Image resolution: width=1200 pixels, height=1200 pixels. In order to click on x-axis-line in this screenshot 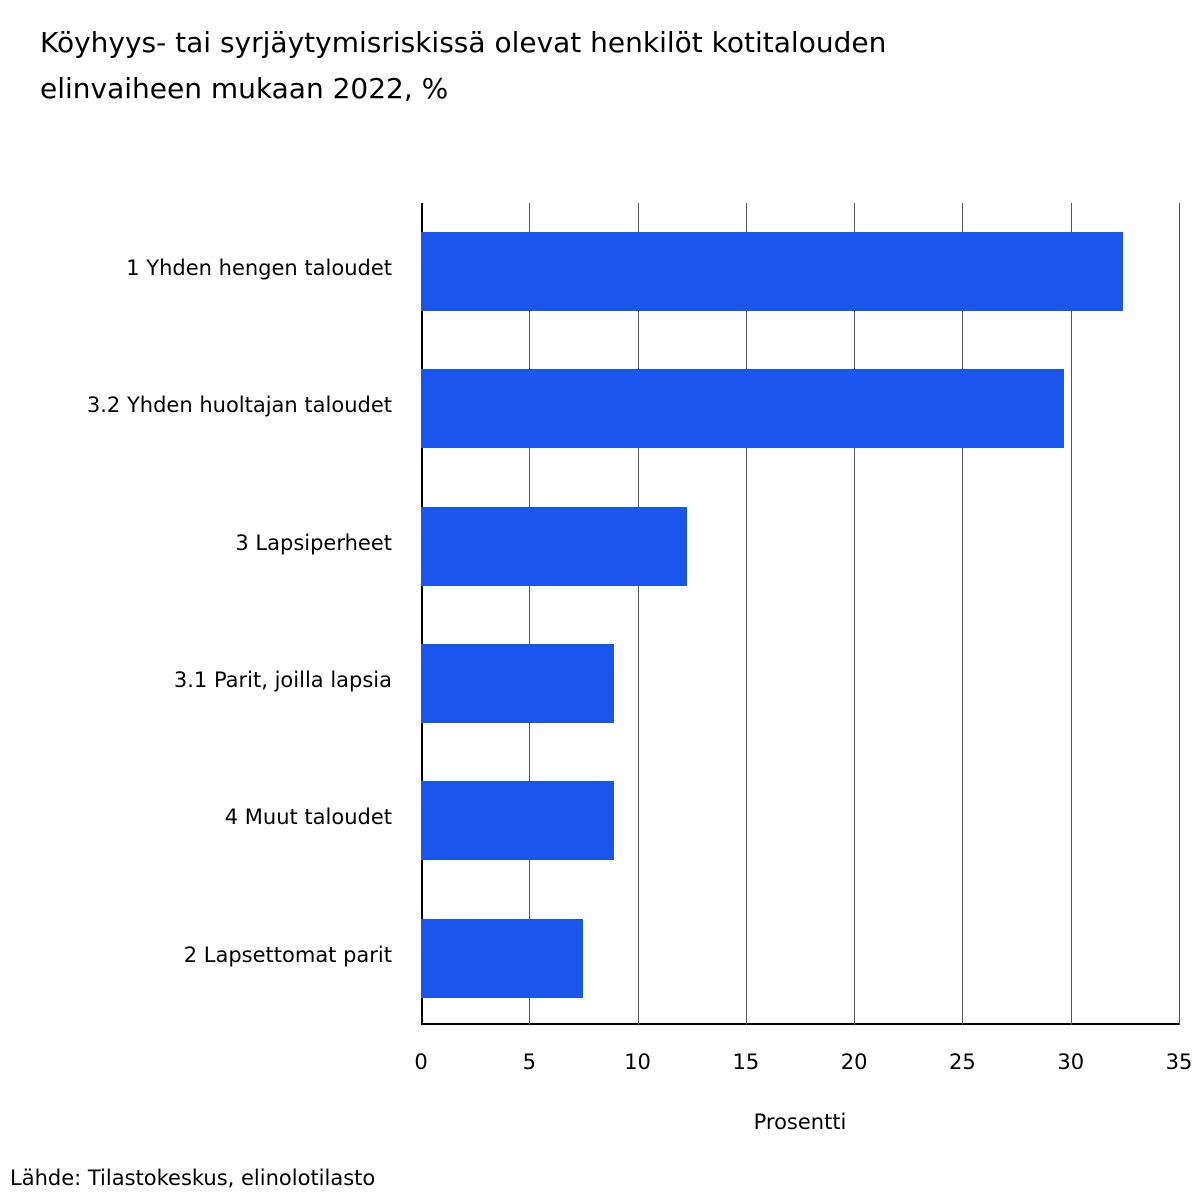, I will do `click(800, 1024)`.